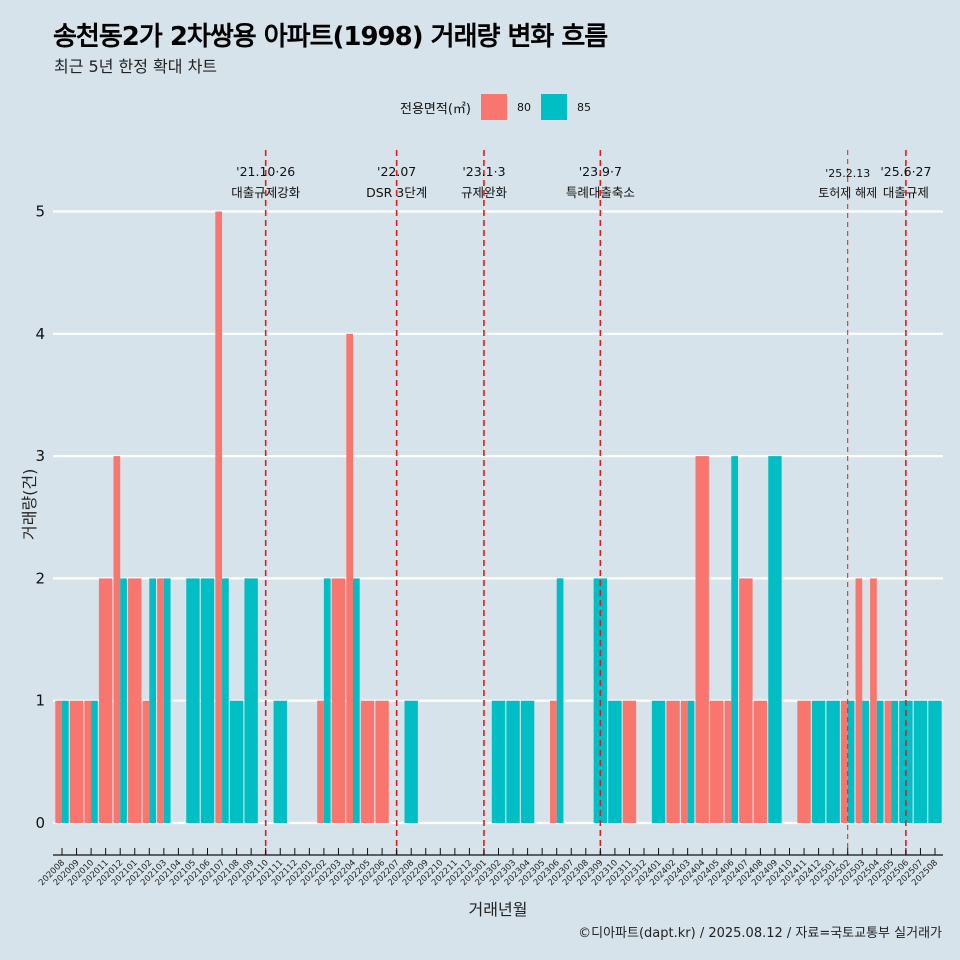  I want to click on x-axis-label: 거래년월, so click(498, 909).